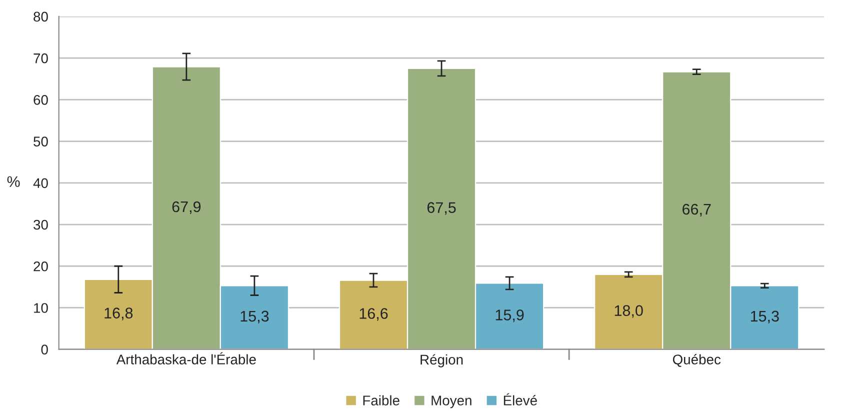  I want to click on data-label: 15,9, so click(510, 316).